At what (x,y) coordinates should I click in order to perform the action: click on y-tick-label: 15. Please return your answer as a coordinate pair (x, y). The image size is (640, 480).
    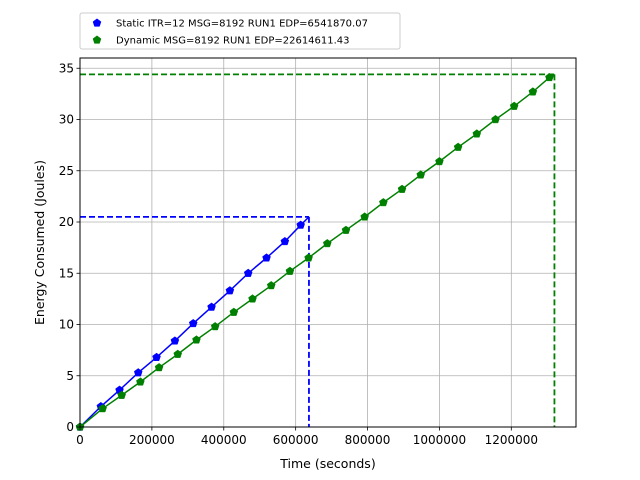
    Looking at the image, I should click on (66, 273).